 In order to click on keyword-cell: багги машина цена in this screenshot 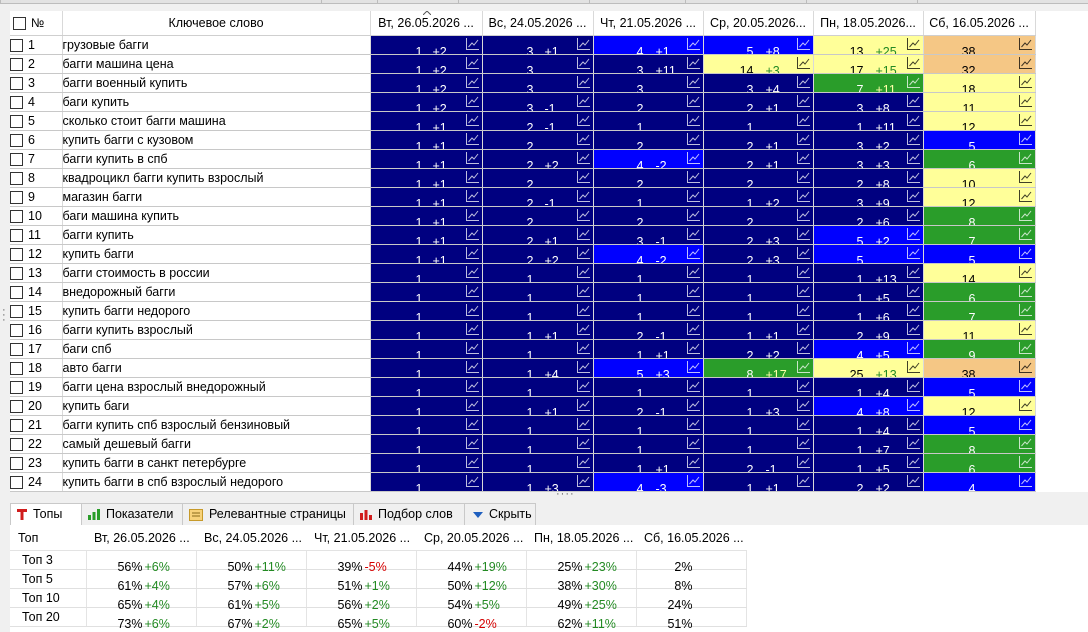, I will do `click(216, 64)`.